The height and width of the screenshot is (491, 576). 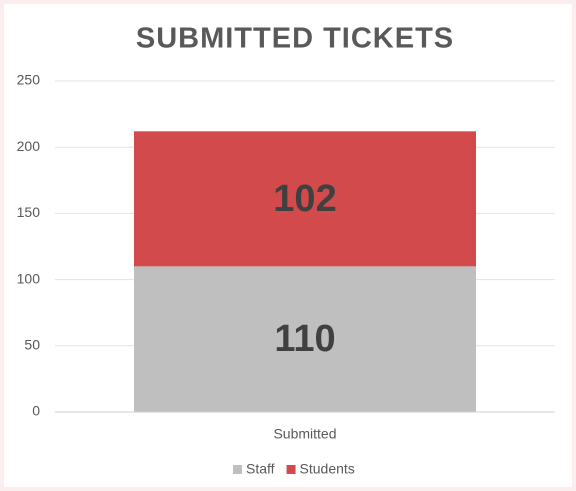 I want to click on y-tick-label: 100, so click(x=29, y=278).